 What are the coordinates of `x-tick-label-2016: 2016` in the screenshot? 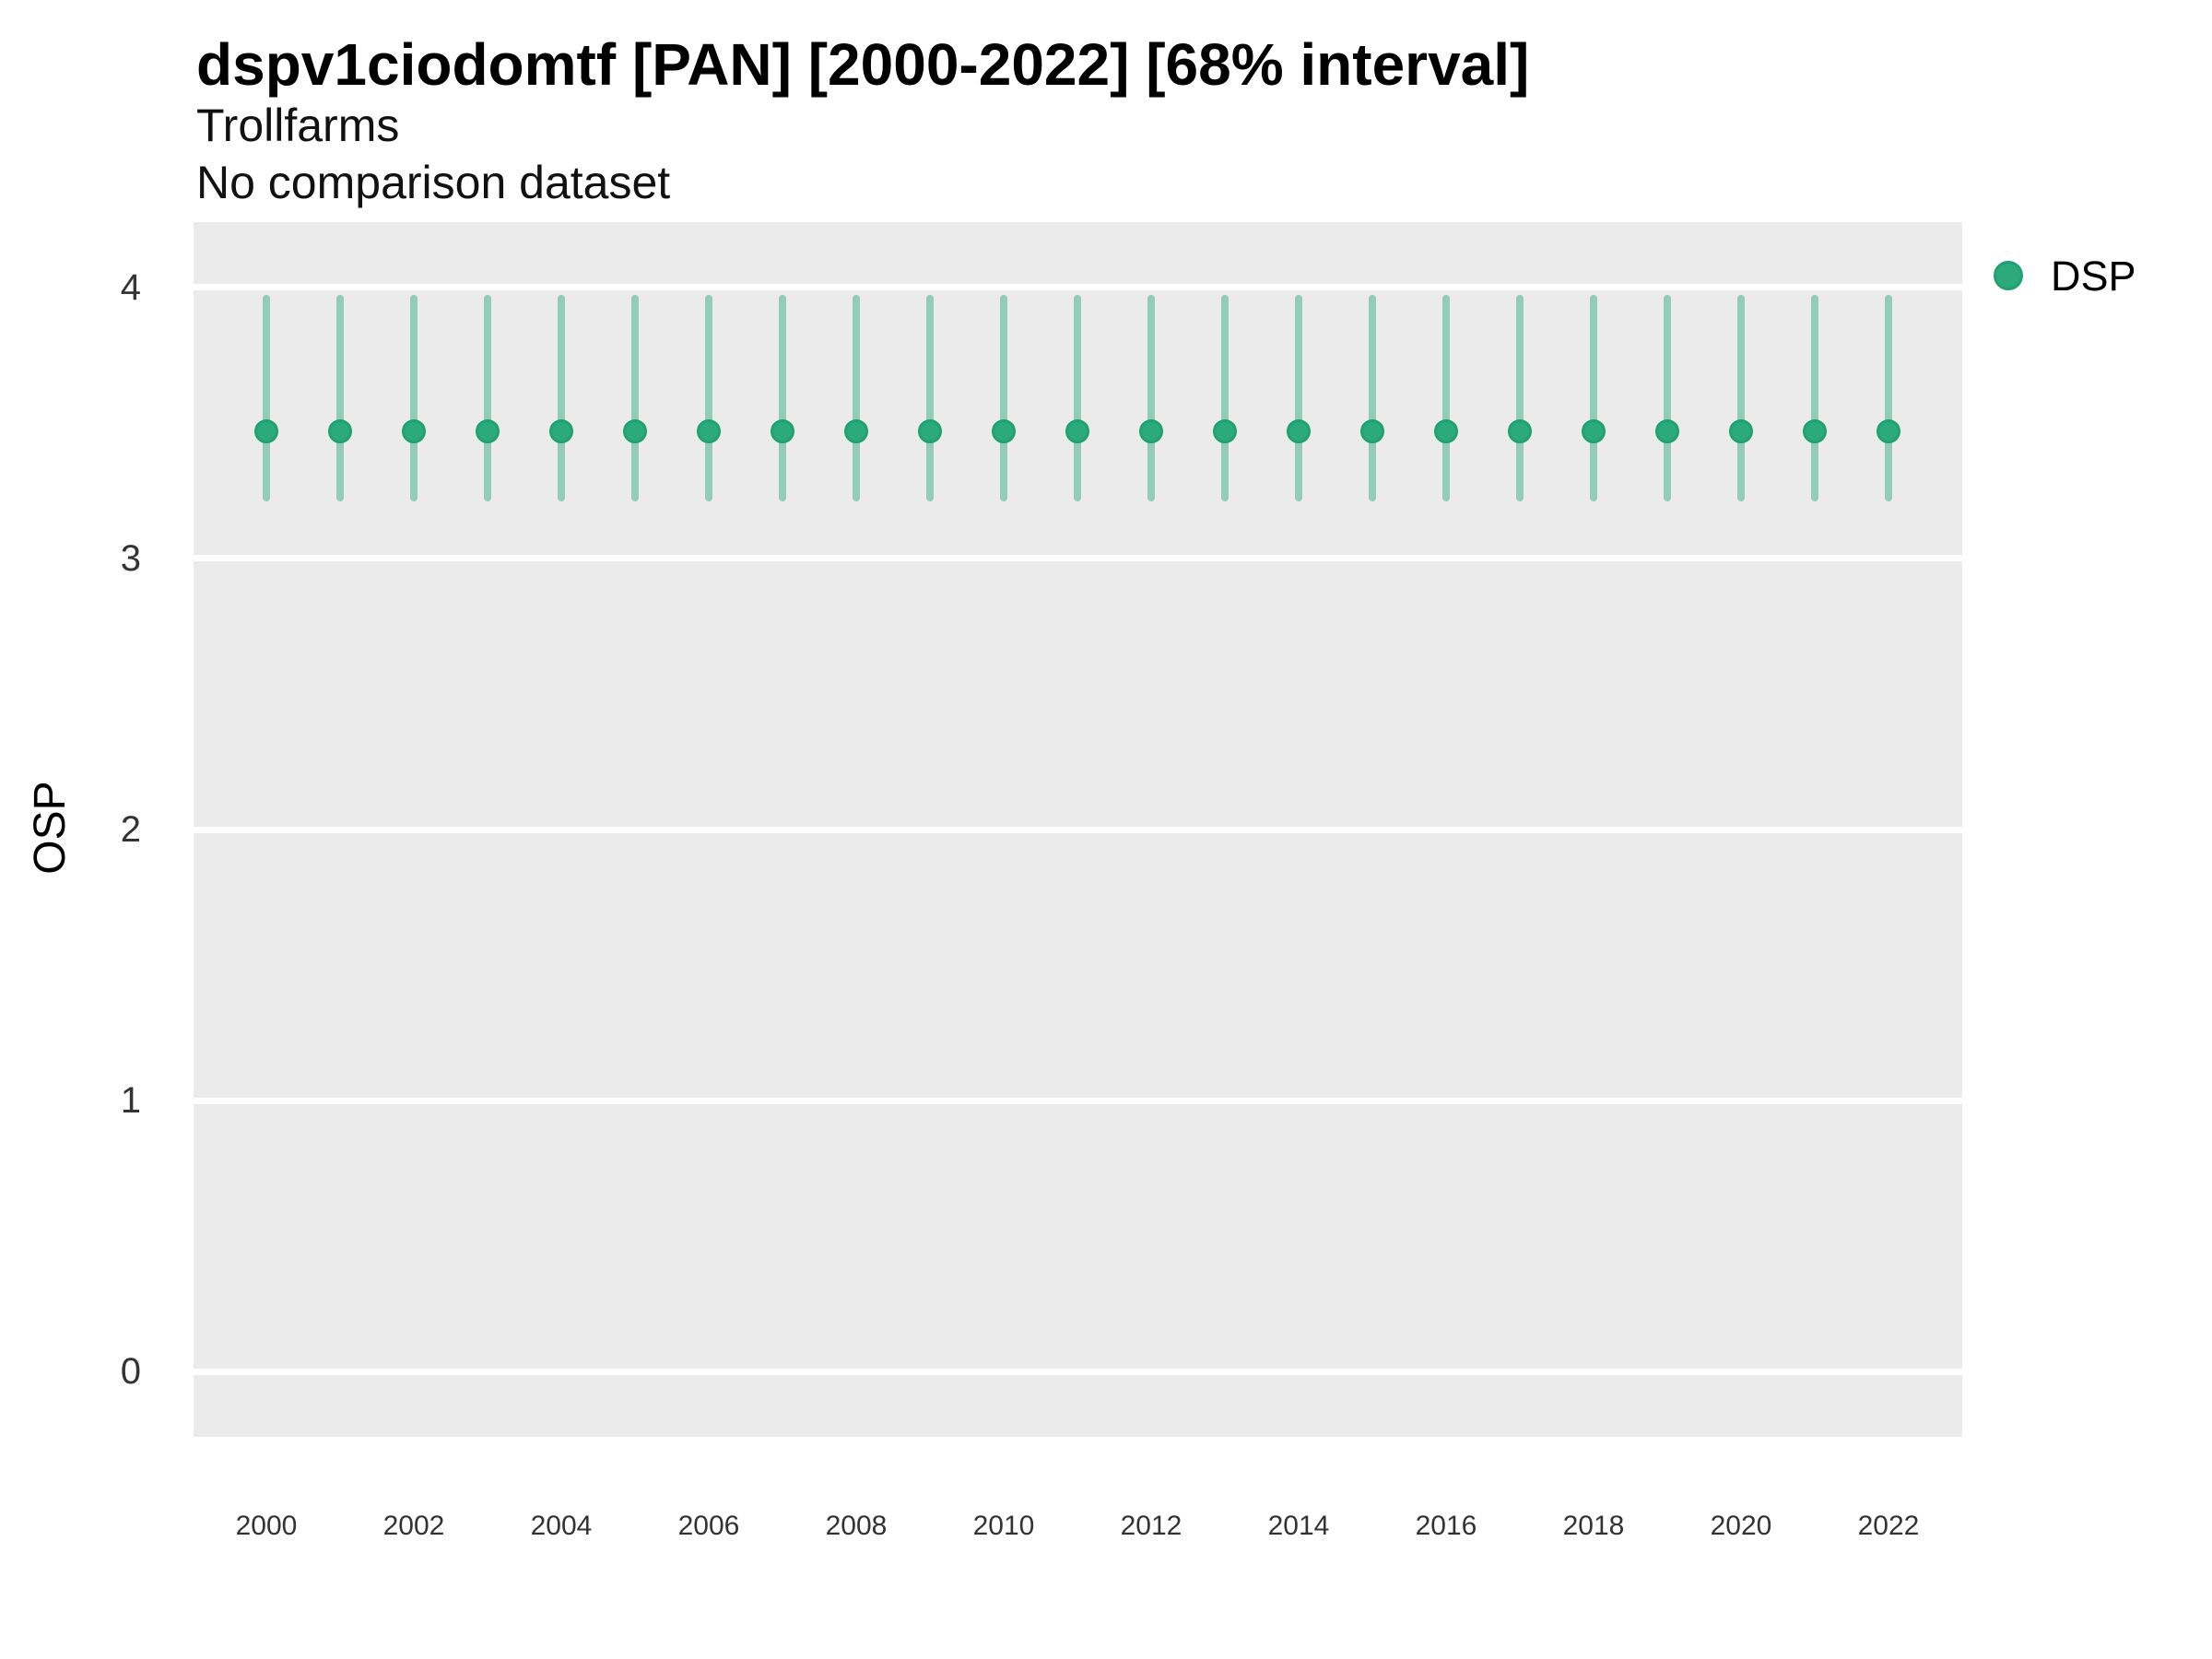 It's located at (1446, 1526).